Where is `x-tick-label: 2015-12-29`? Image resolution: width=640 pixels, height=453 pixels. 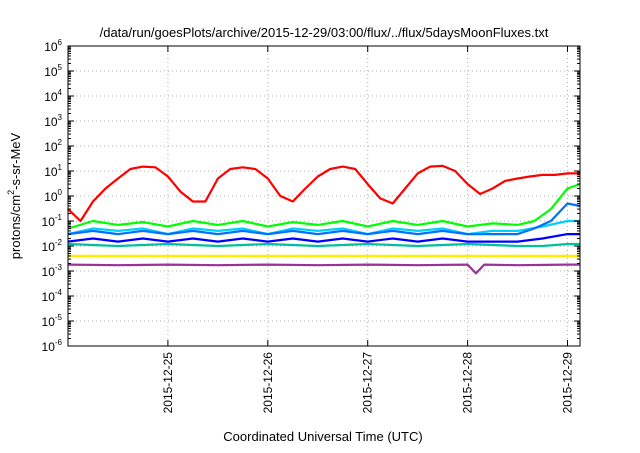
x-tick-label: 2015-12-29 is located at coordinates (568, 383).